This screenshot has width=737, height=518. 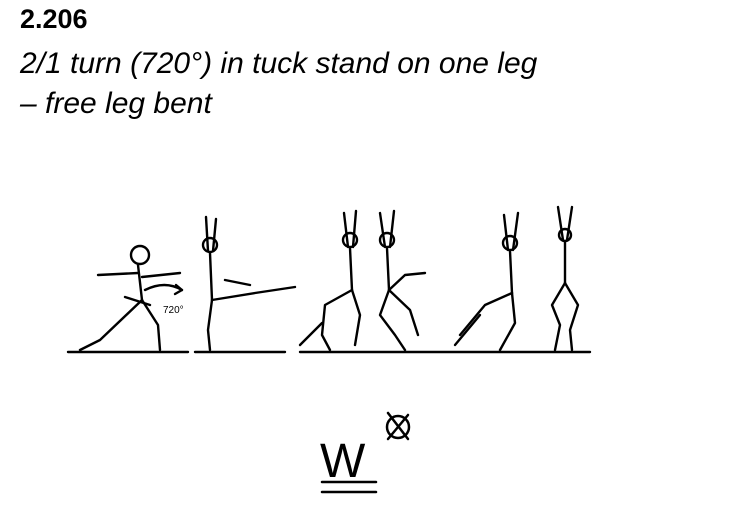 What do you see at coordinates (398, 426) in the screenshot?
I see `crossed-circle-icon` at bounding box center [398, 426].